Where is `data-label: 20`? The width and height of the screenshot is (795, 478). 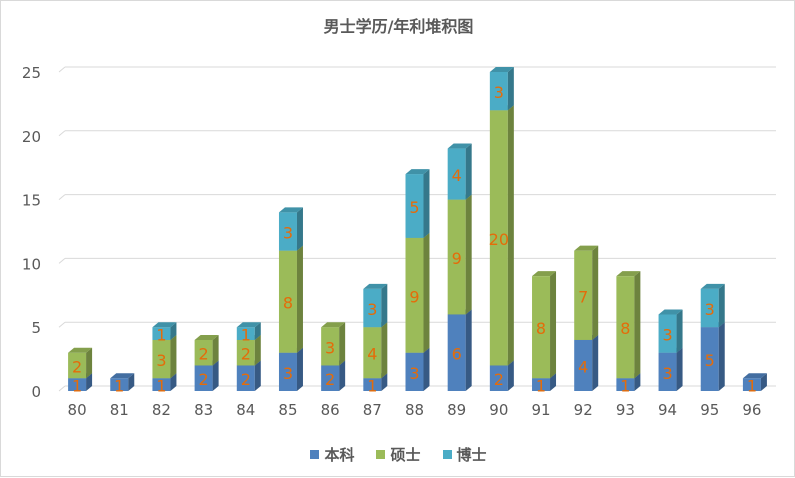 data-label: 20 is located at coordinates (499, 239).